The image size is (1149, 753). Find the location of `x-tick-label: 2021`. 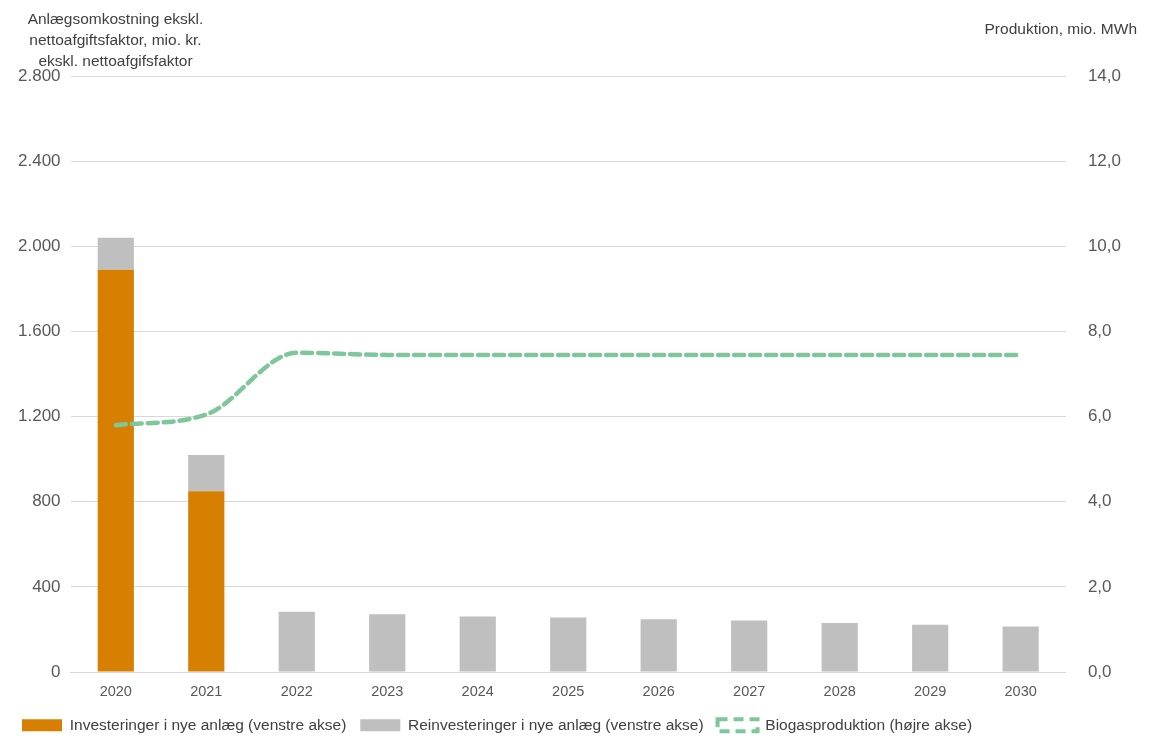

x-tick-label: 2021 is located at coordinates (206, 690).